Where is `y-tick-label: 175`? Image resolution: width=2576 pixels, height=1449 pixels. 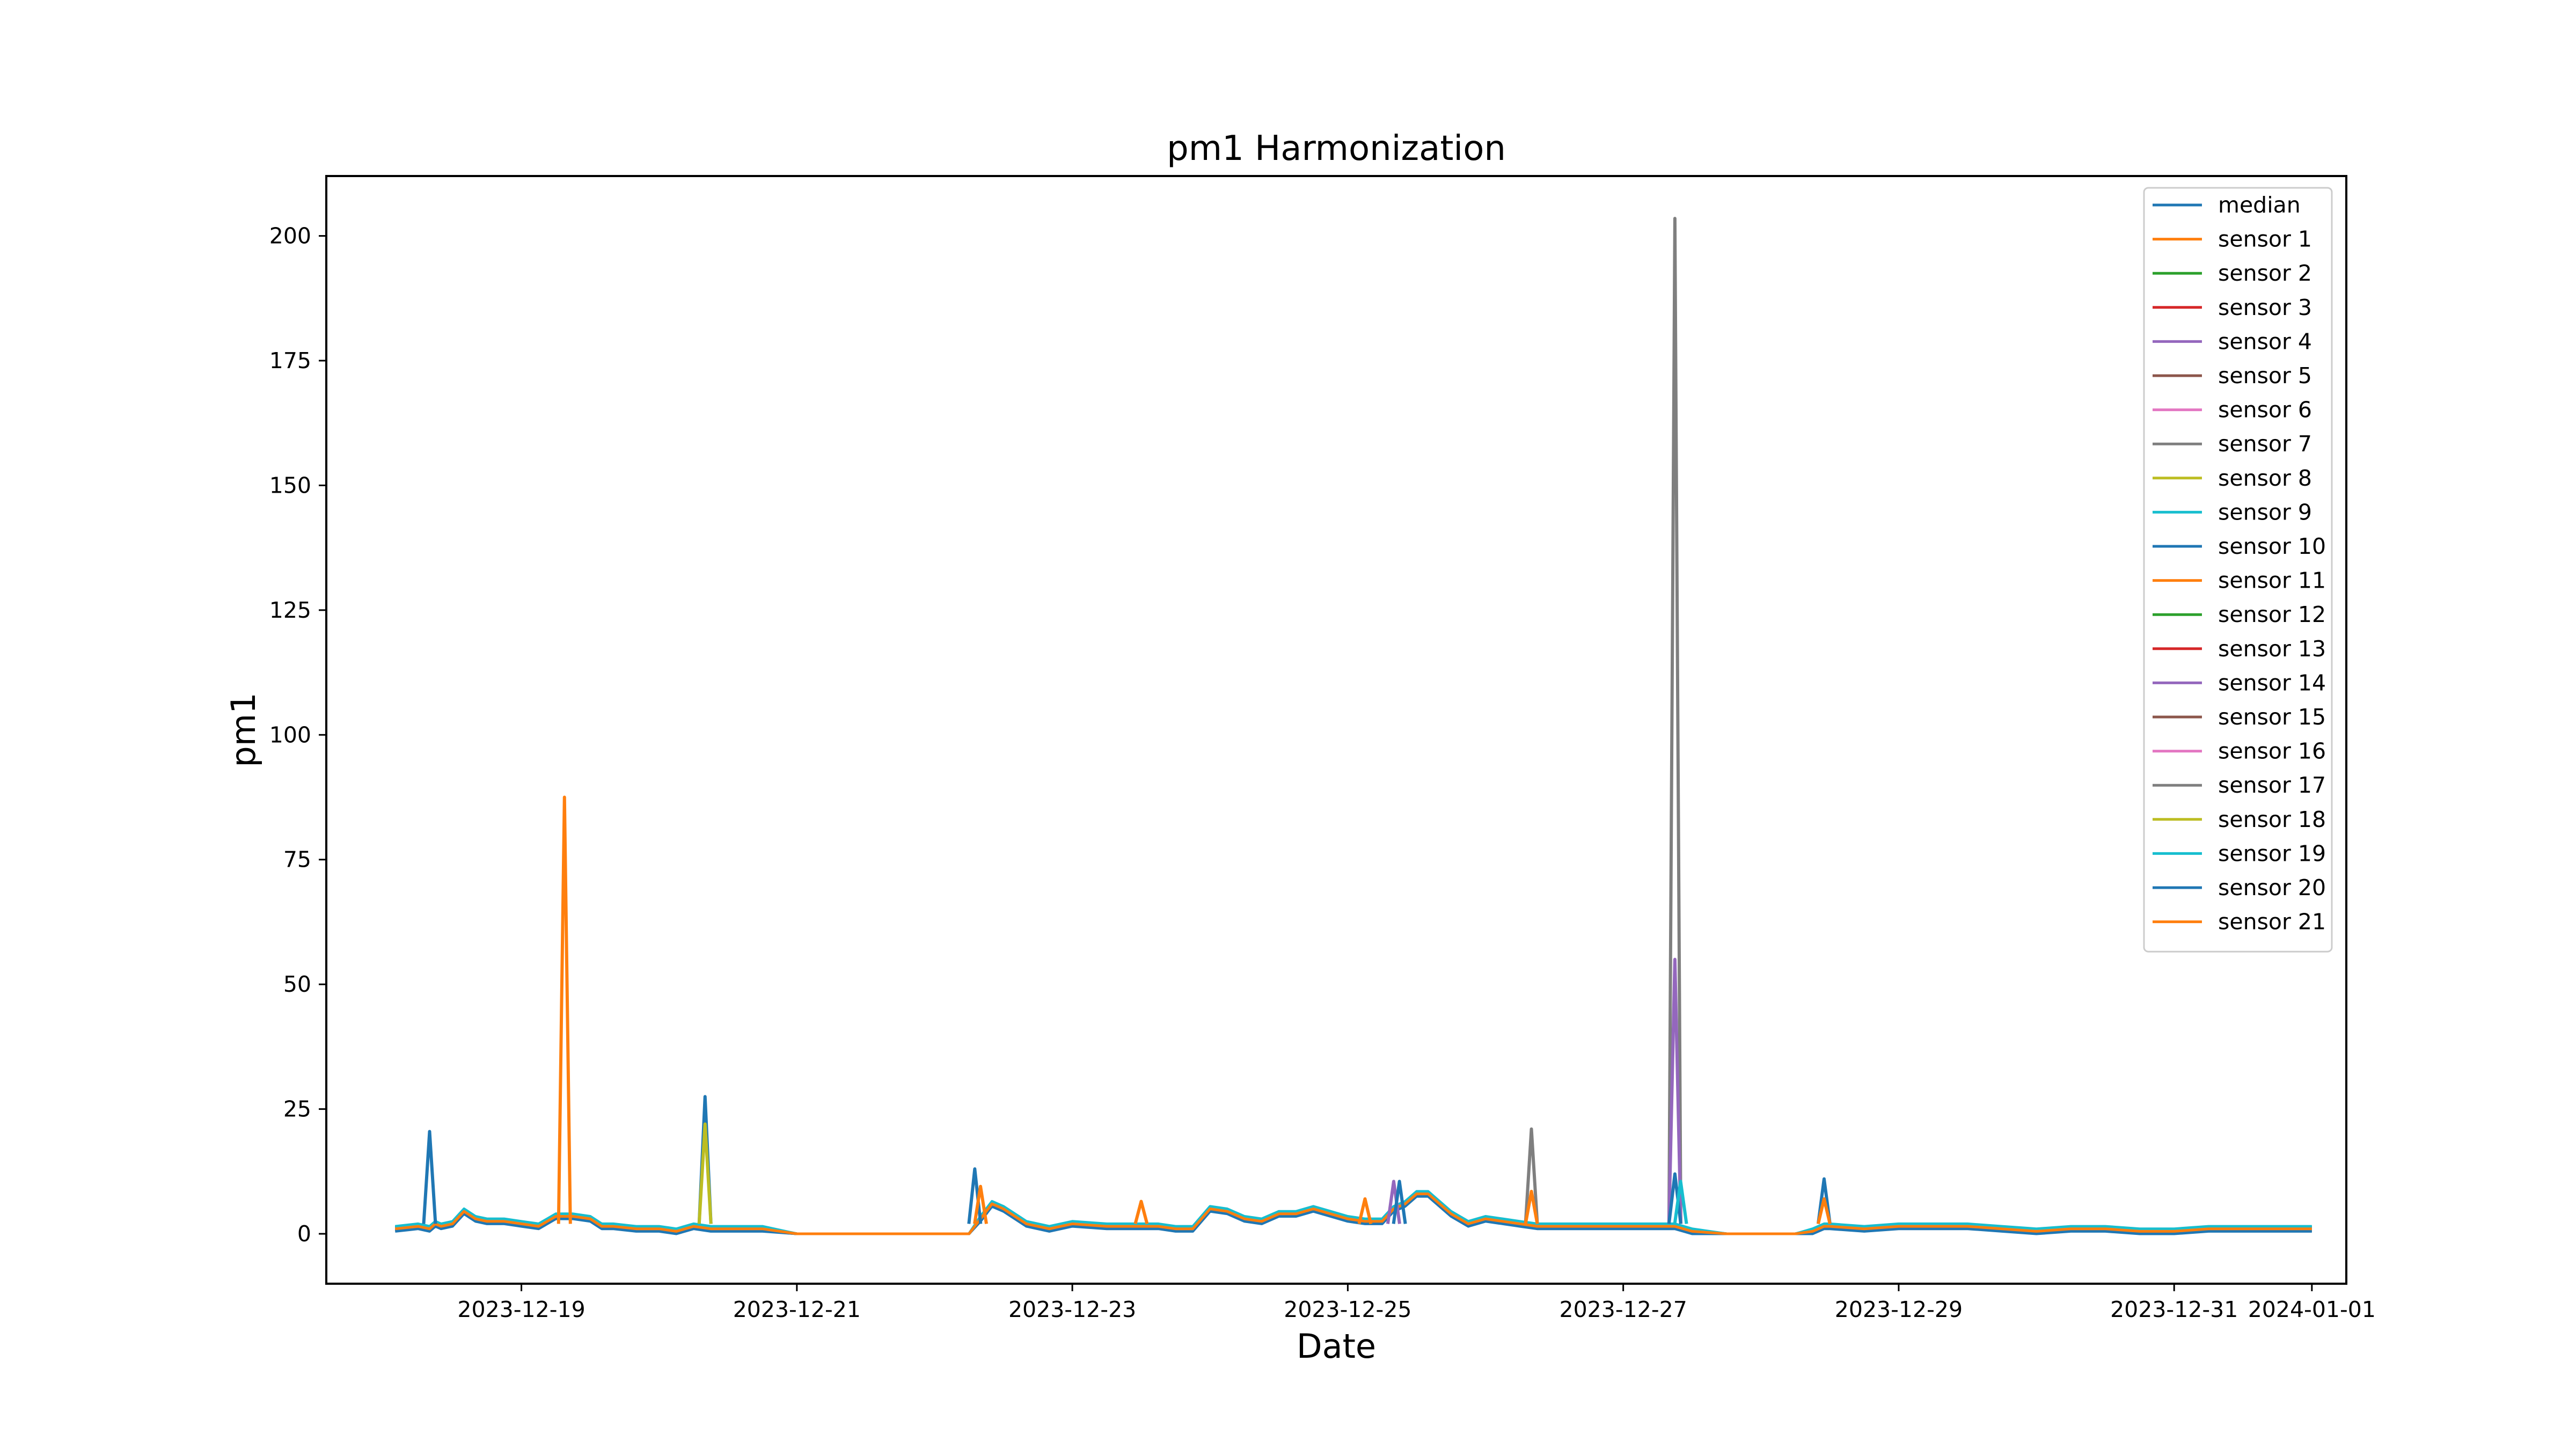
y-tick-label: 175 is located at coordinates (290, 361).